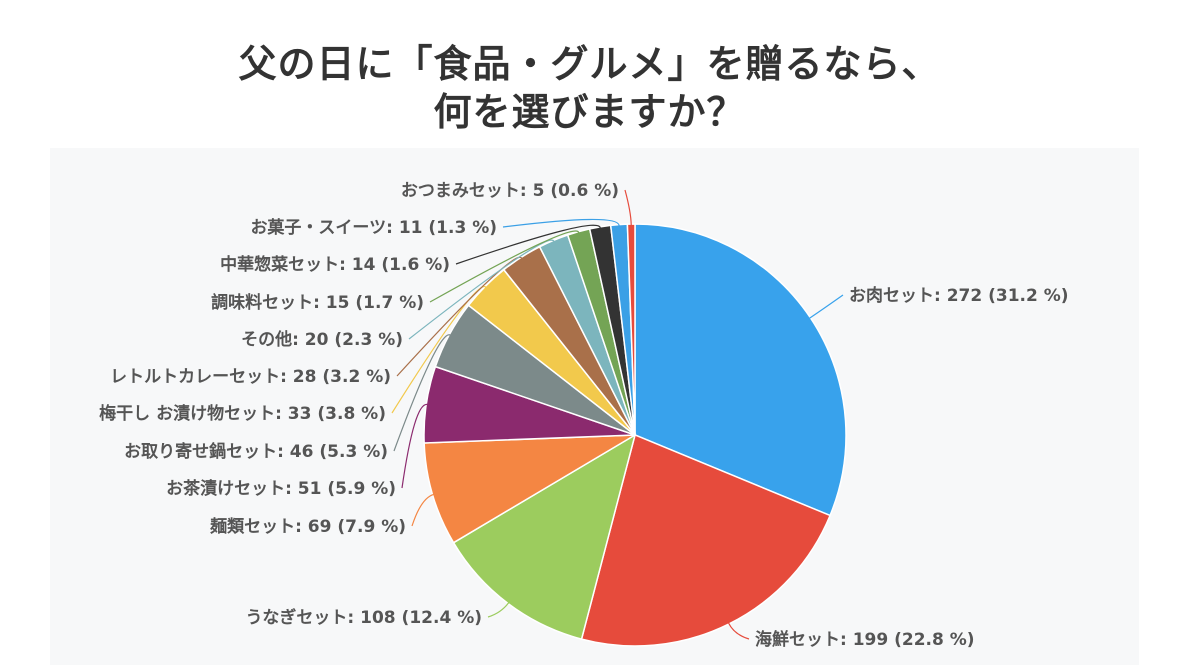 The height and width of the screenshot is (665, 1179). What do you see at coordinates (250, 377) in the screenshot?
I see `slice-label: レトルトカレーセット: 28 (3.2 %)` at bounding box center [250, 377].